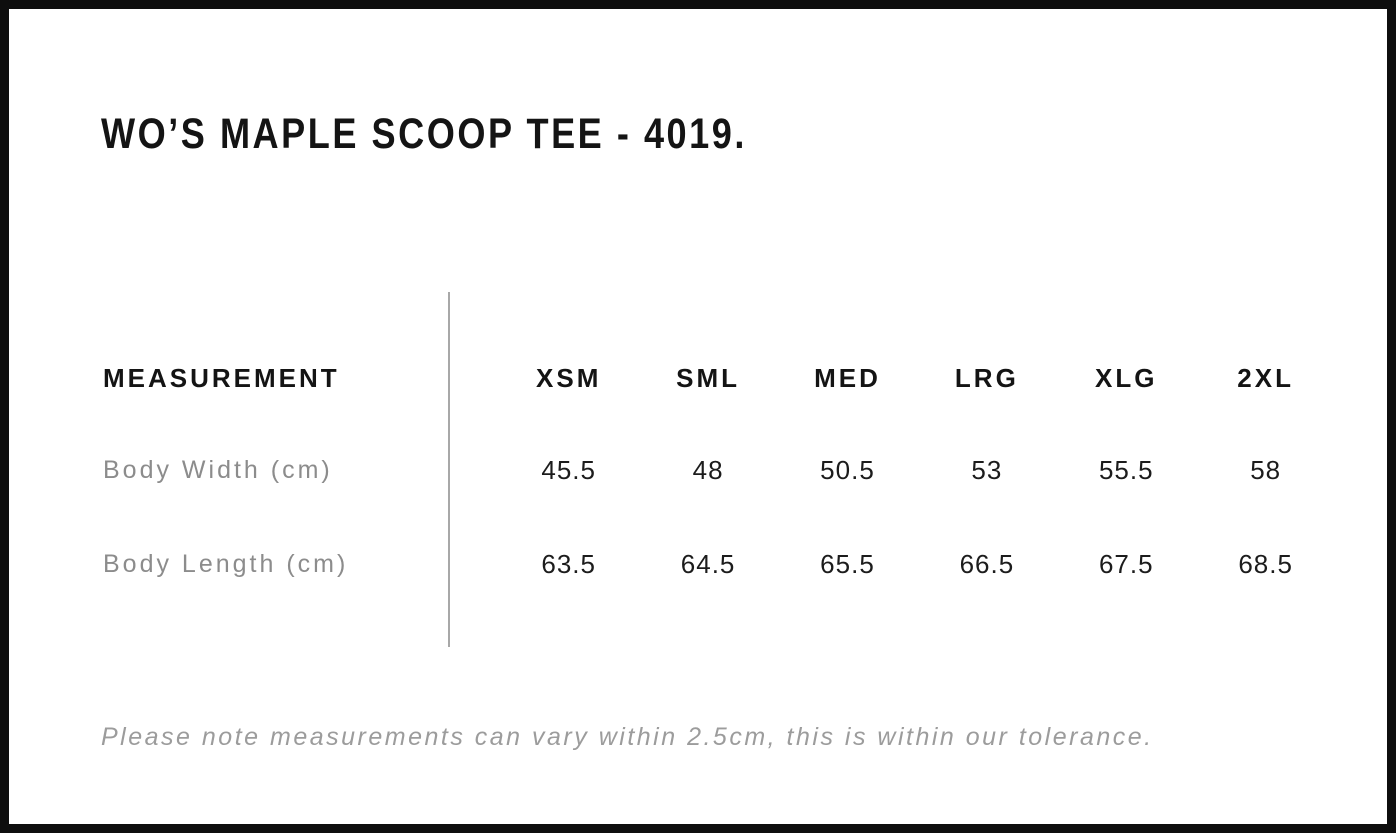 Image resolution: width=1396 pixels, height=833 pixels. Describe the element at coordinates (1266, 469) in the screenshot. I see `body-width-2xl: 58` at that location.